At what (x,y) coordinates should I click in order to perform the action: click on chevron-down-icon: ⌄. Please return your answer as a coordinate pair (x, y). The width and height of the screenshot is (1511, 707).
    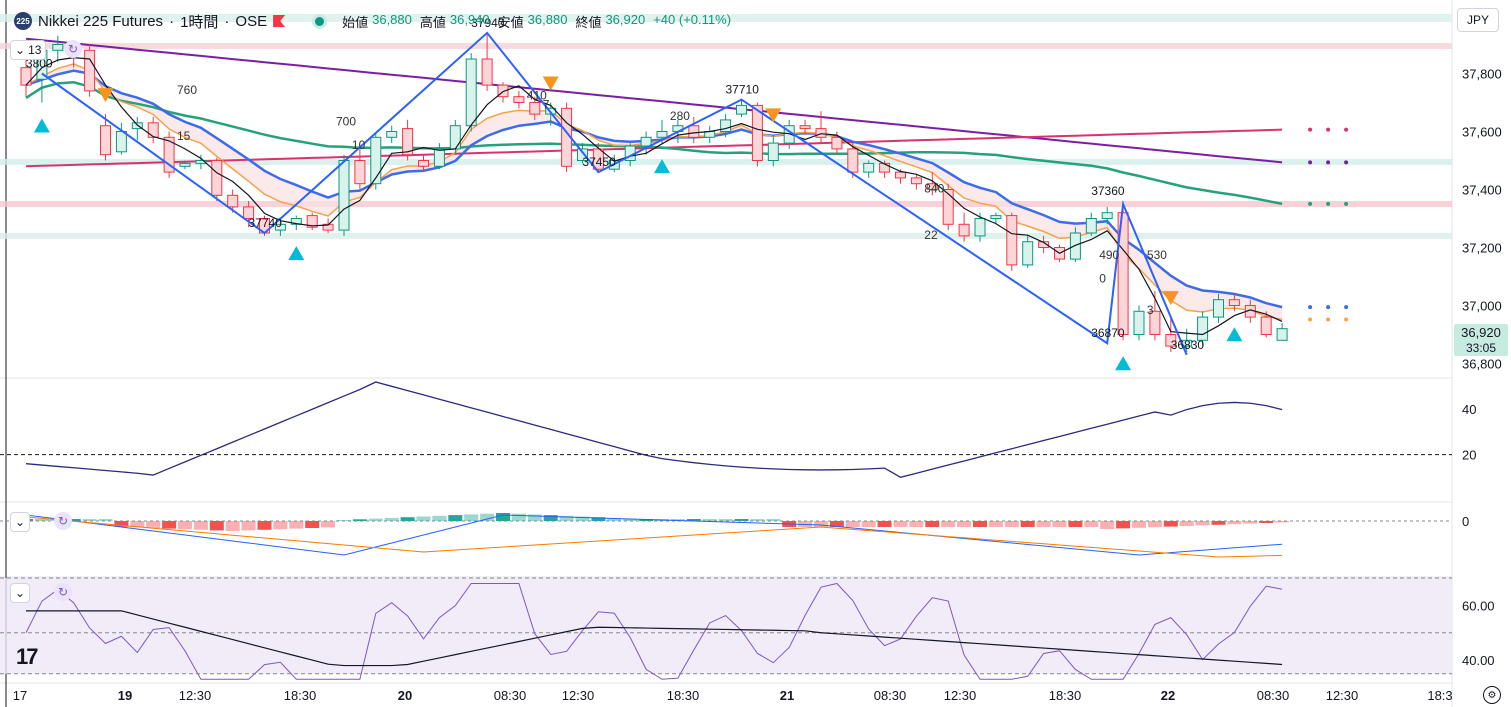
    Looking at the image, I should click on (20, 522).